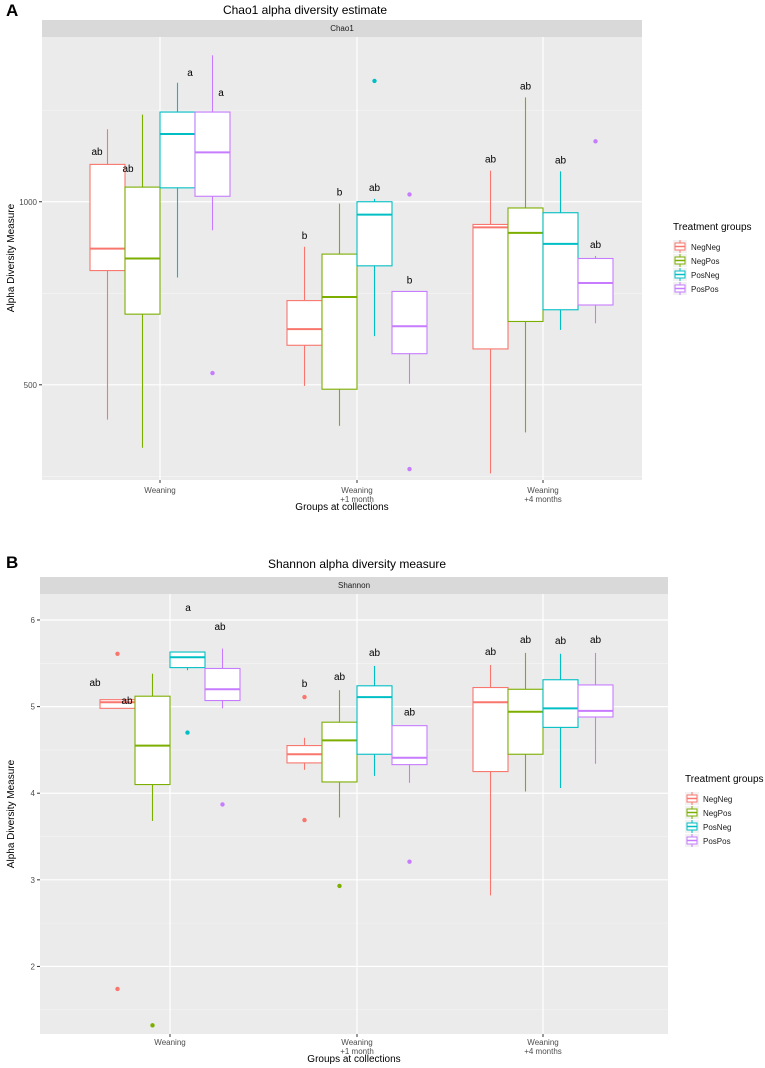 The width and height of the screenshot is (765, 1068). Describe the element at coordinates (33, 880) in the screenshot. I see `y-tick-label: 3` at that location.